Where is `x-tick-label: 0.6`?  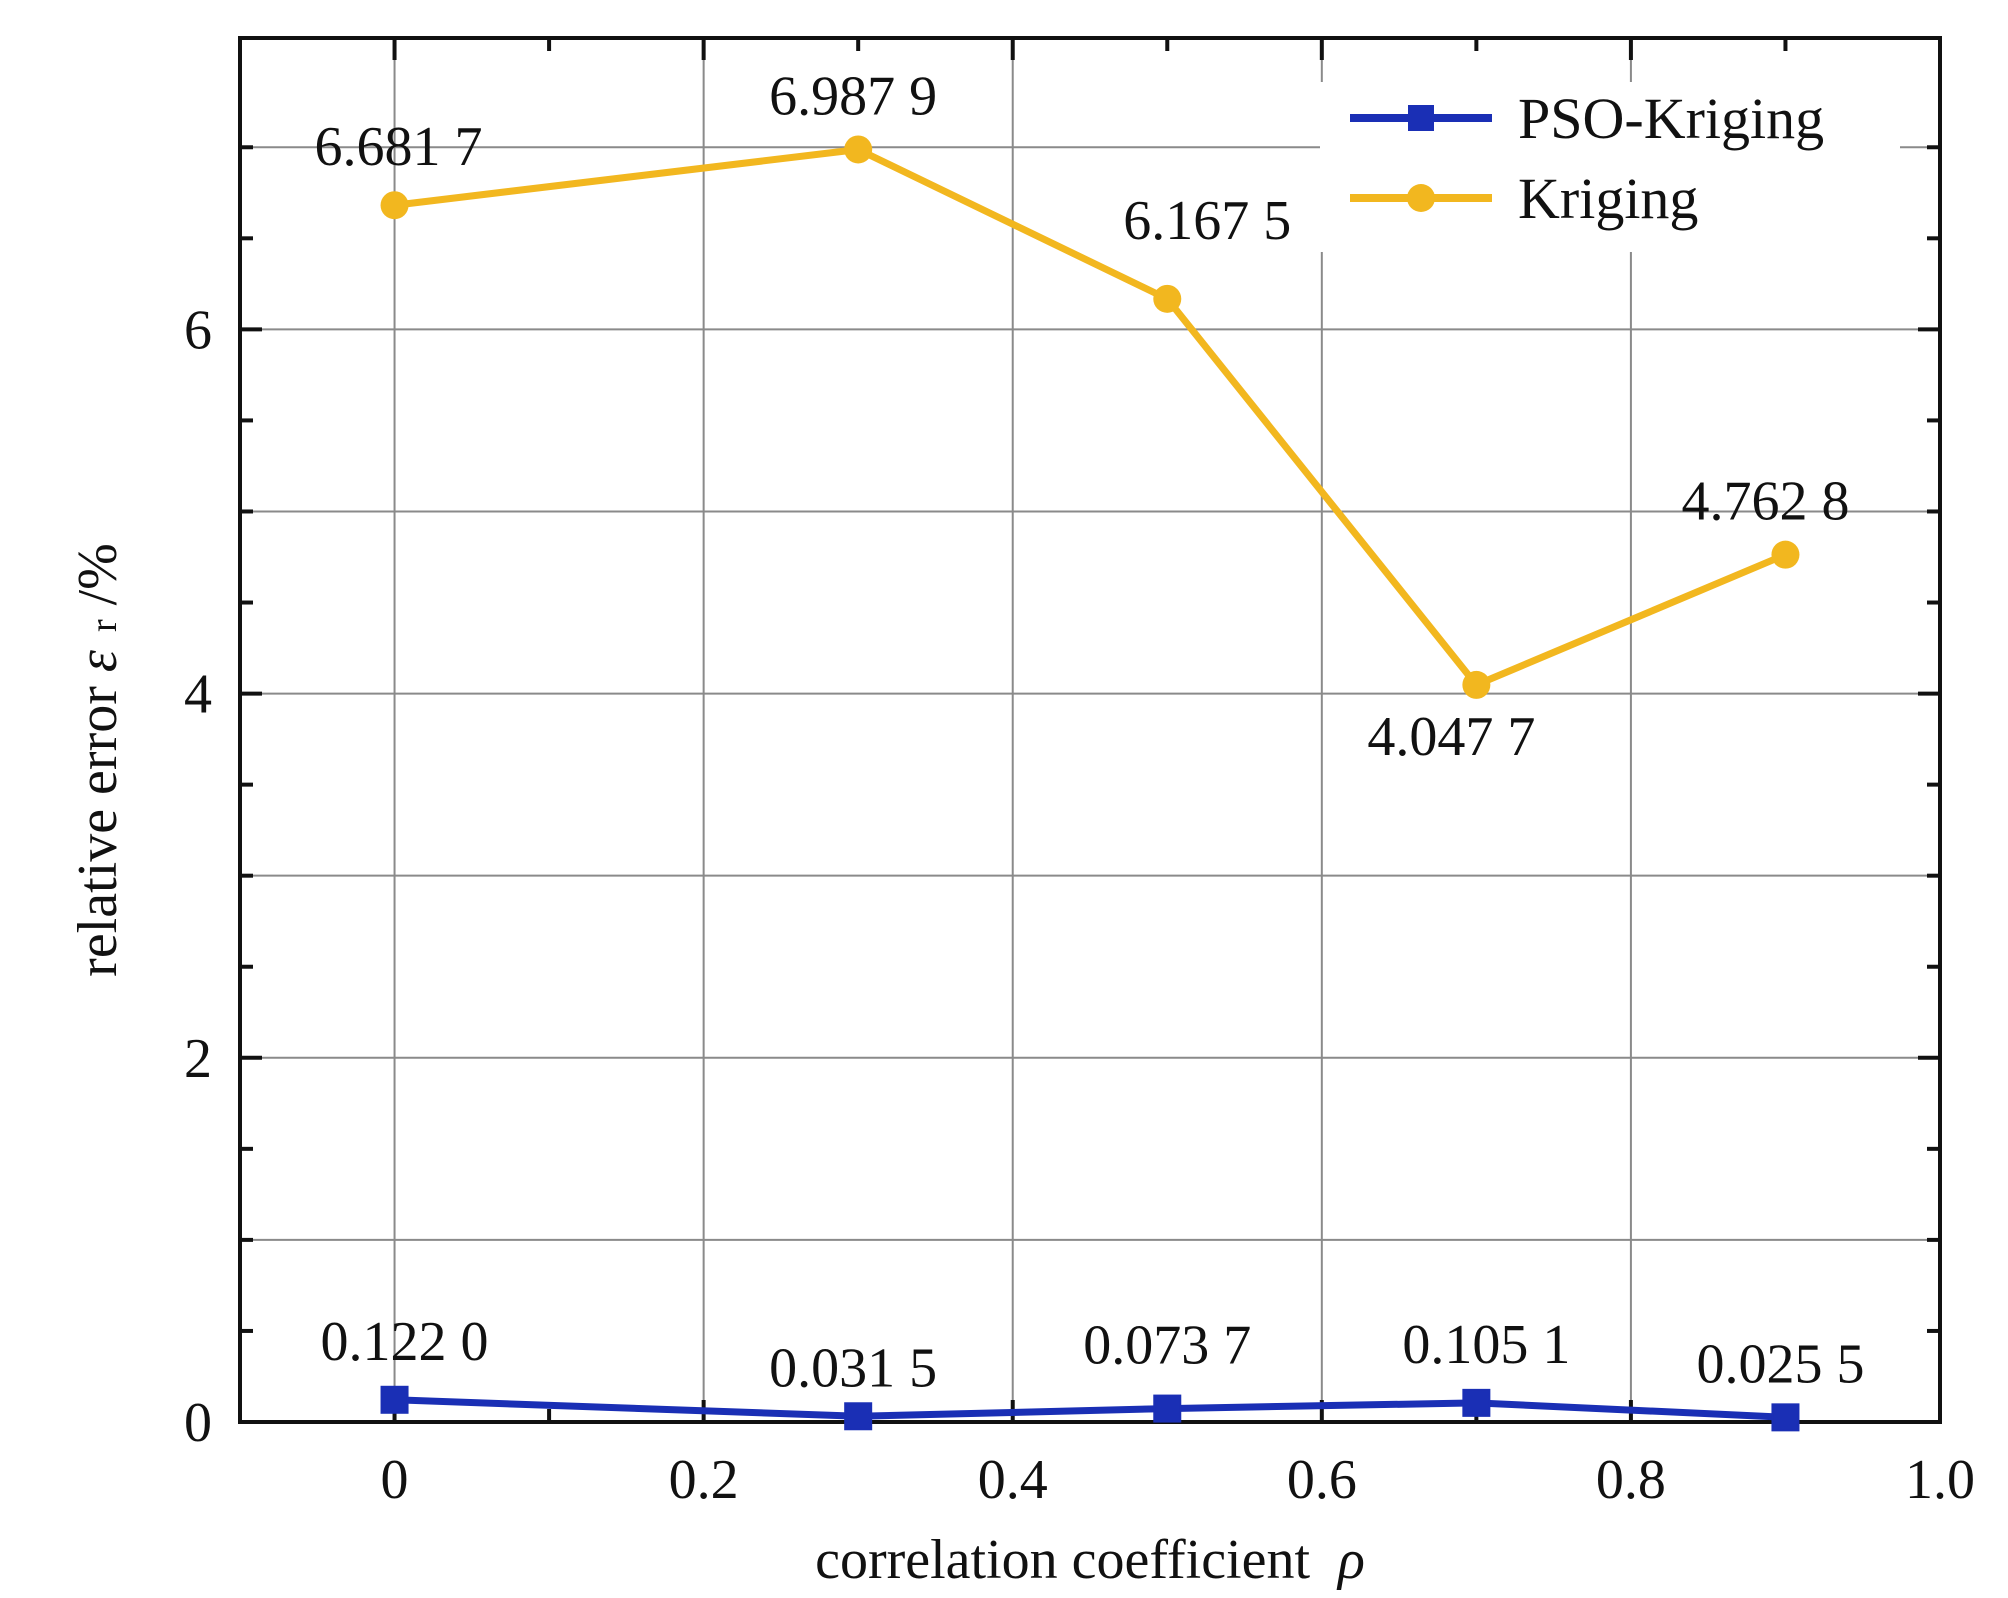 x-tick-label: 0.6 is located at coordinates (1322, 1480).